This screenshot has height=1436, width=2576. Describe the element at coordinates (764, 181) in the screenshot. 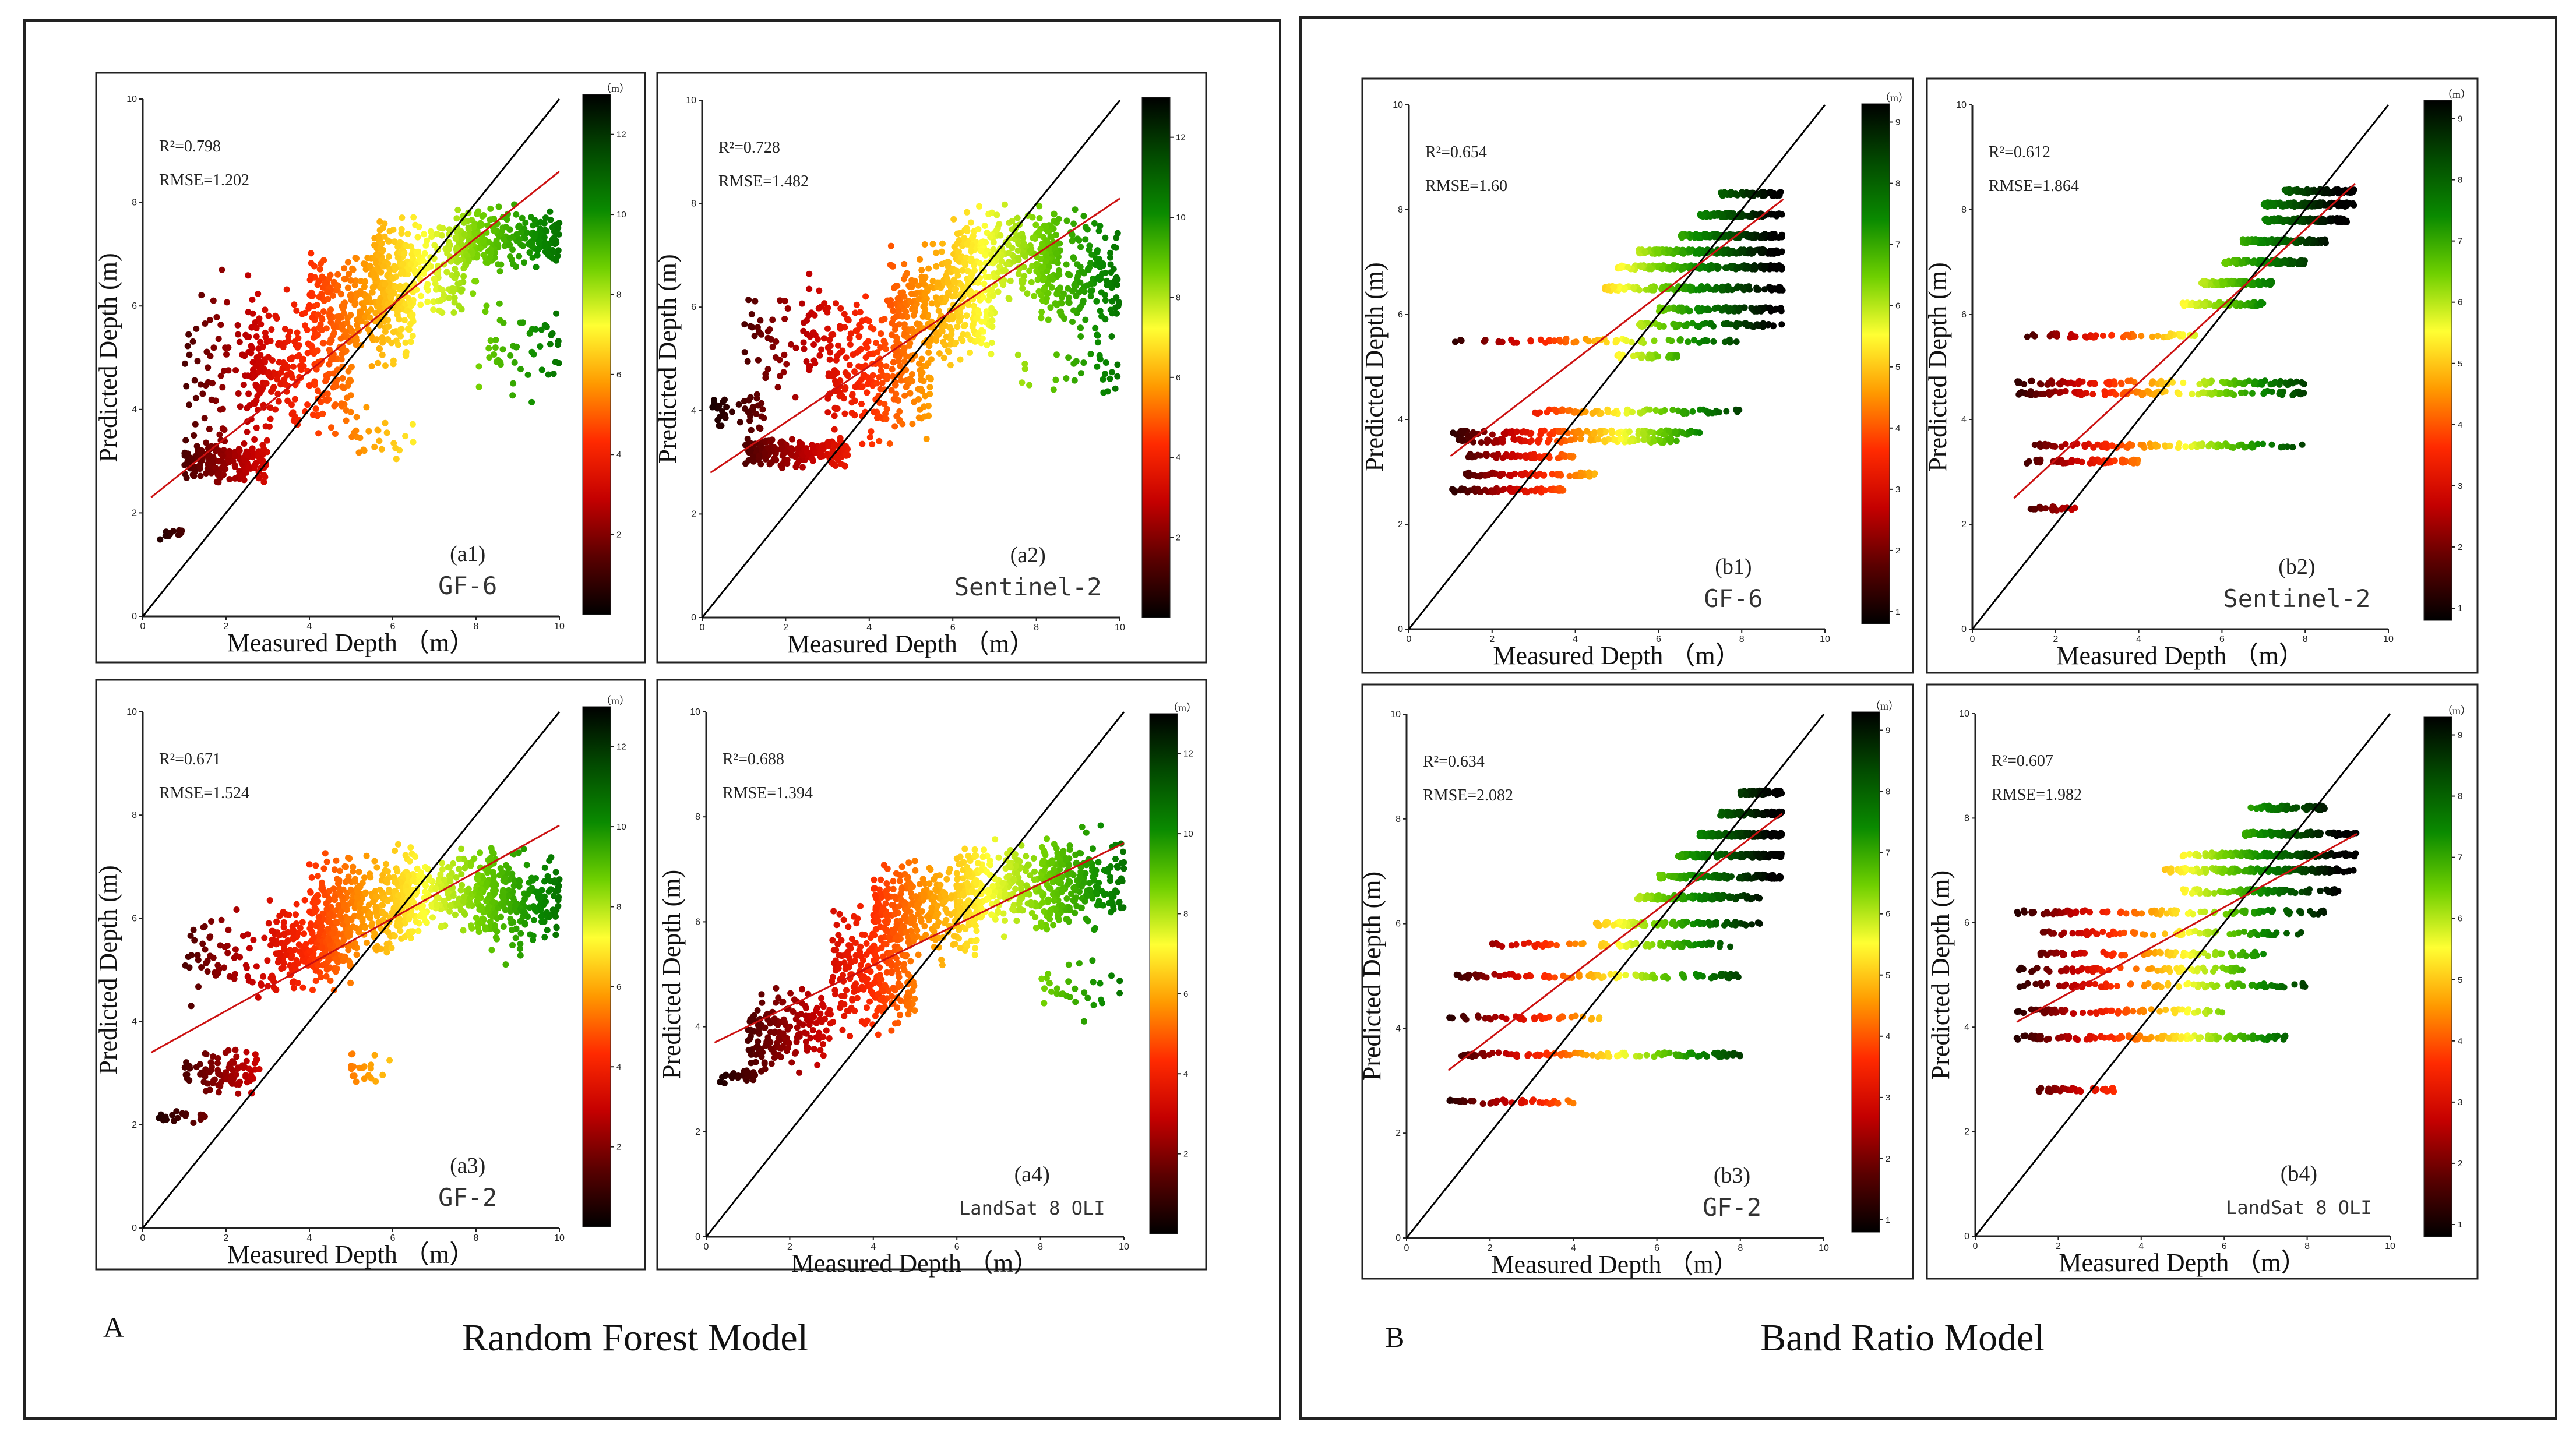

I see `rmse-label: RMSE=1.482` at that location.